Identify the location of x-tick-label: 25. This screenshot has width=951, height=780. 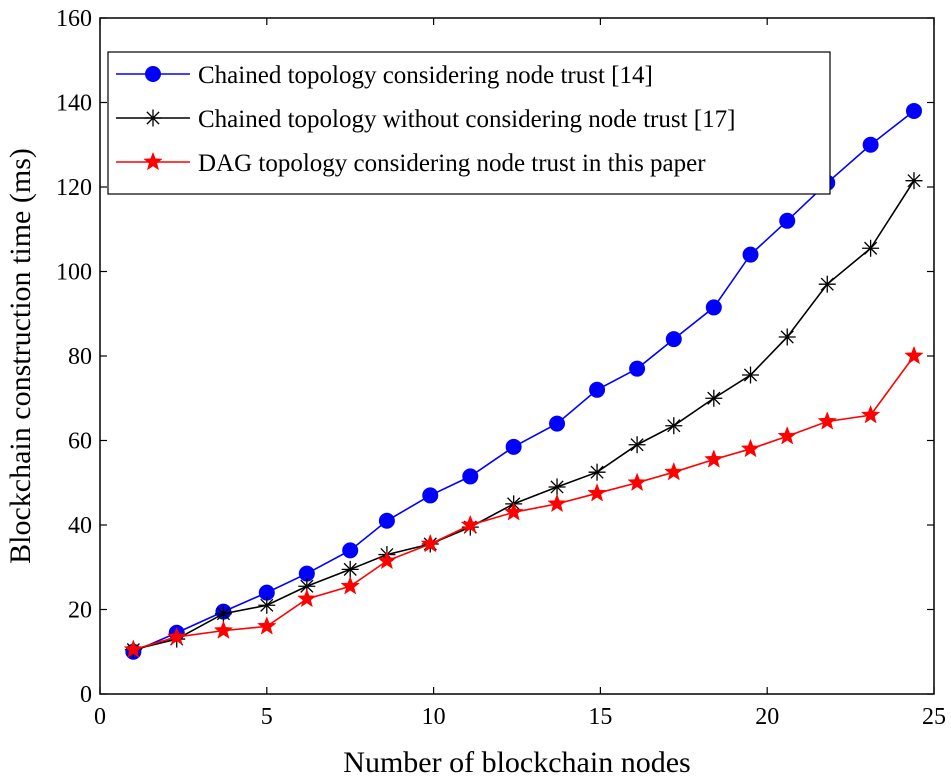
(934, 717).